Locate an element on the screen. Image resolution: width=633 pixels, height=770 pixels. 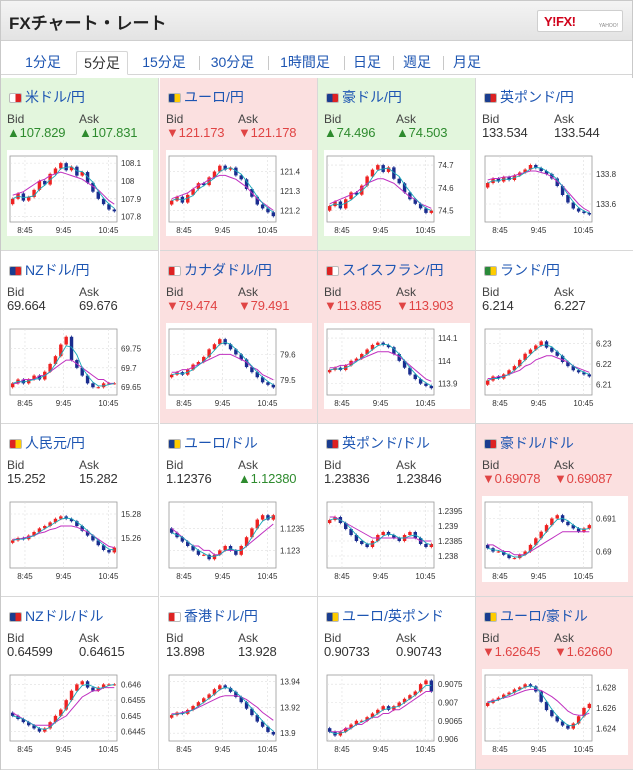
pair-link: NZドル/円 is located at coordinates (49, 270).